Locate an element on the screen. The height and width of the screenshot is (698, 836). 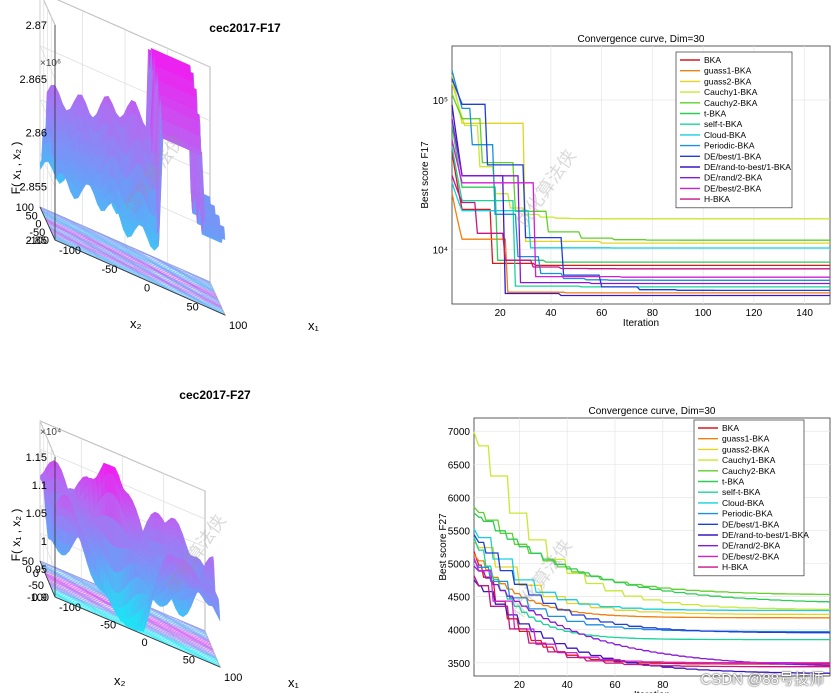
legend-label: H-BKA is located at coordinates (735, 567).